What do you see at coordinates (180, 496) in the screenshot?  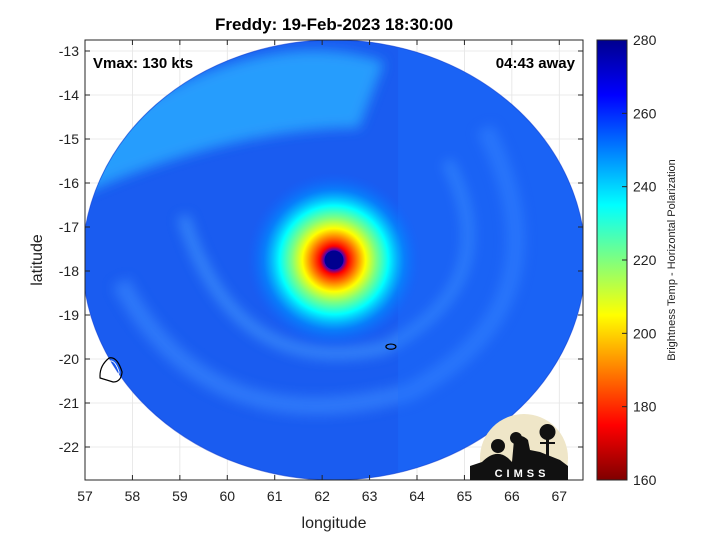 I see `x-tick-label: 59` at bounding box center [180, 496].